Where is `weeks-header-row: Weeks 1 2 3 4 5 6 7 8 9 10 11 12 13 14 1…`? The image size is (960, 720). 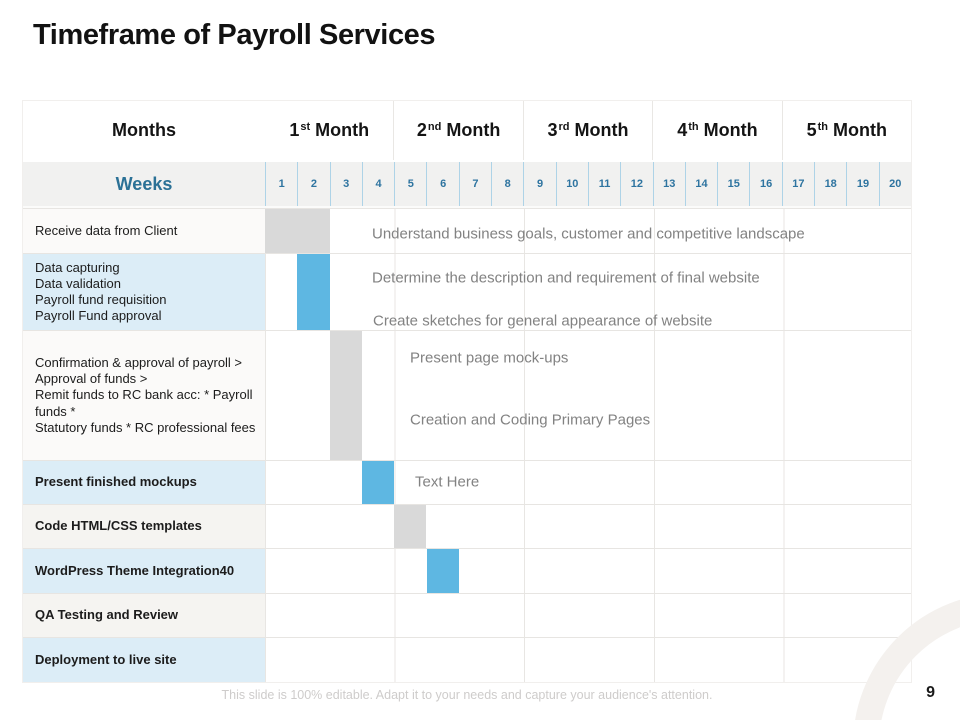
weeks-header-row: Weeks 1 2 3 4 5 6 7 8 9 10 11 12 13 14 1… is located at coordinates (467, 184).